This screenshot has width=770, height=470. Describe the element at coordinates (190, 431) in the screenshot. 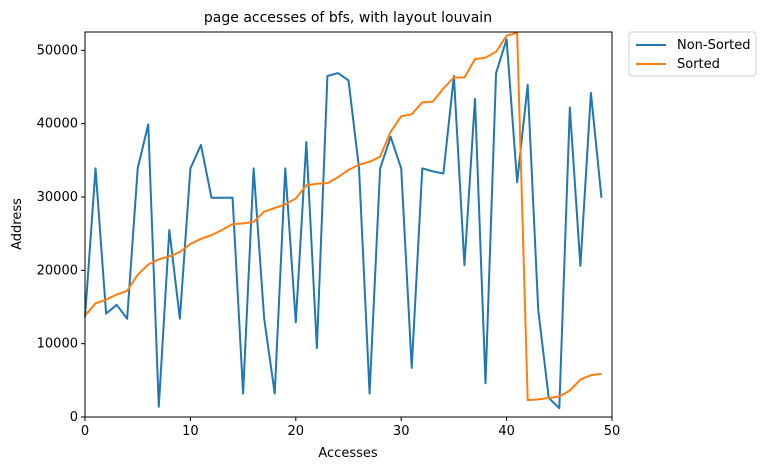

I see `x-tick-label: 10` at that location.